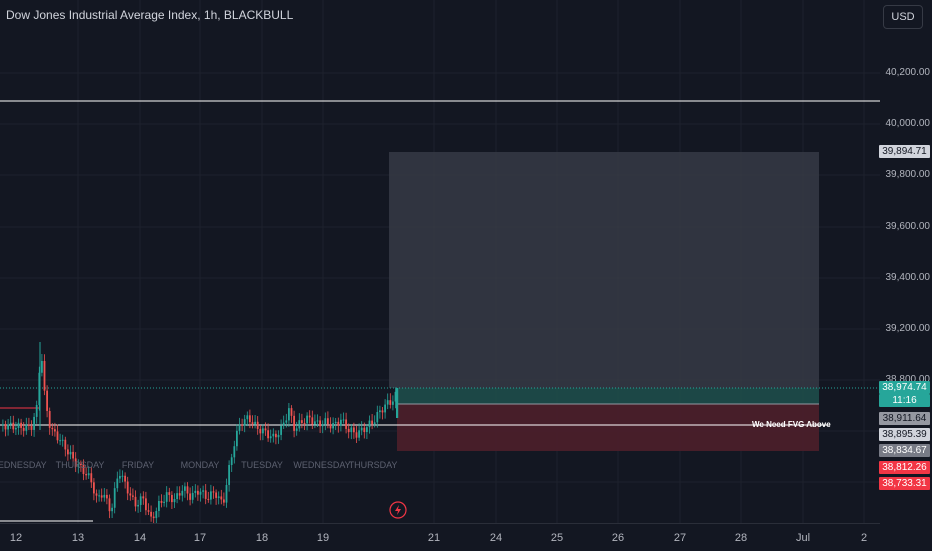 The height and width of the screenshot is (551, 932). I want to click on time-label: Jul, so click(803, 538).